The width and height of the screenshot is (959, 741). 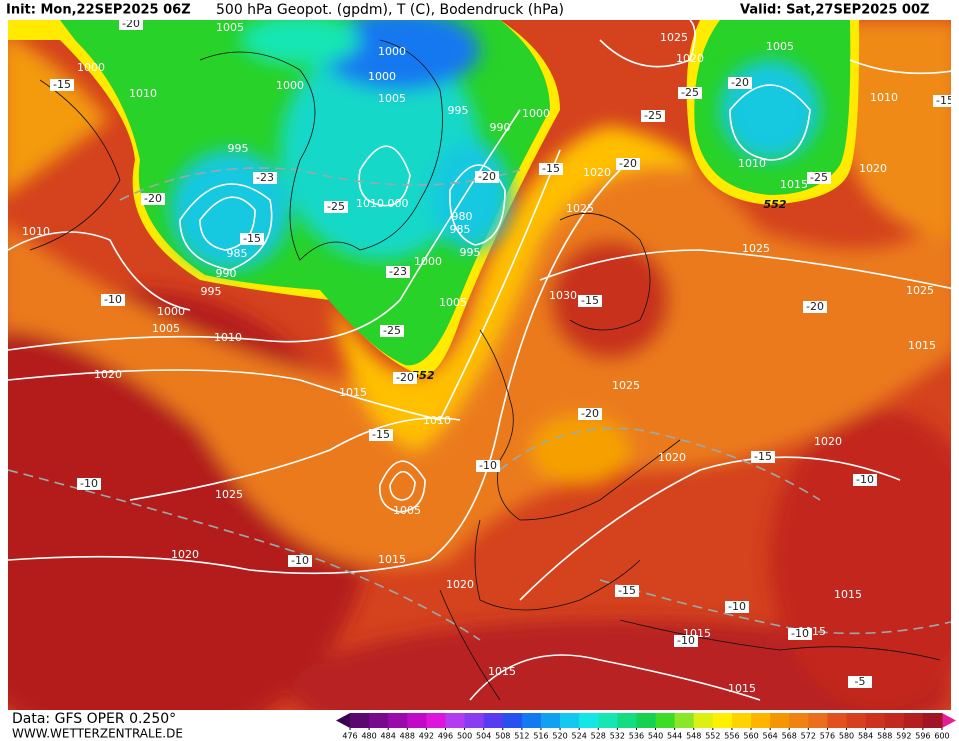 What do you see at coordinates (827, 736) in the screenshot?
I see `color-tick-label: 576` at bounding box center [827, 736].